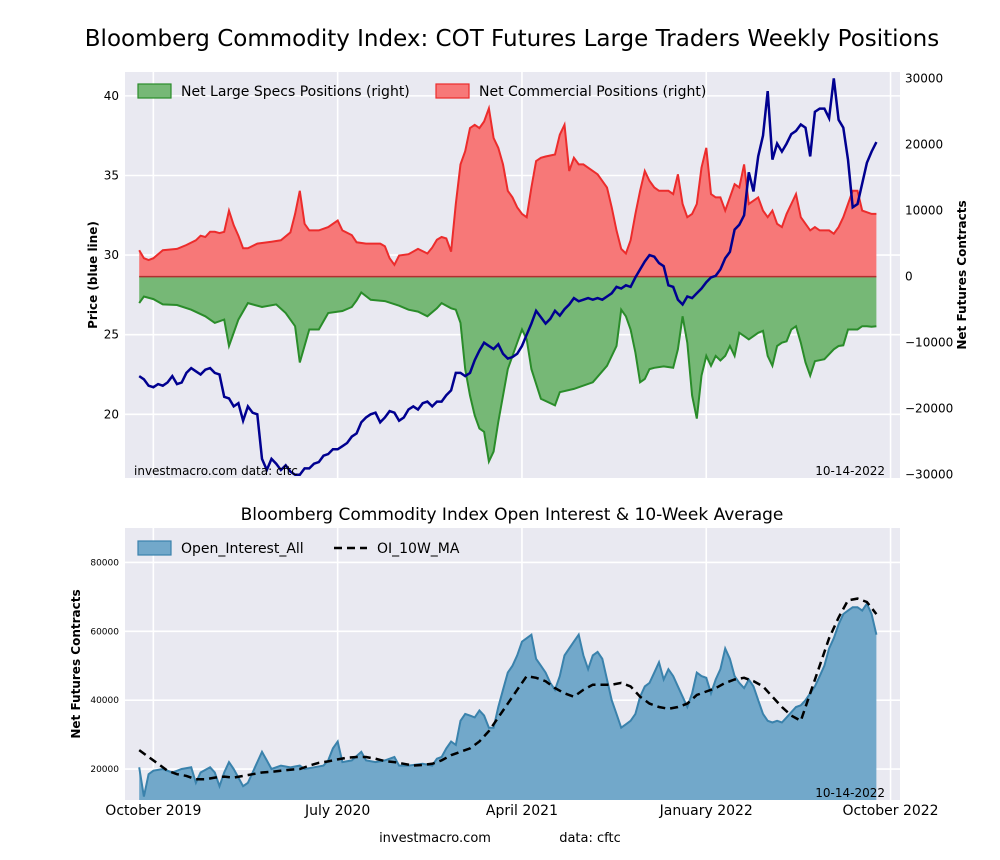 The height and width of the screenshot is (860, 1000). Describe the element at coordinates (337, 811) in the screenshot. I see `x-tick-label: July 2020` at that location.